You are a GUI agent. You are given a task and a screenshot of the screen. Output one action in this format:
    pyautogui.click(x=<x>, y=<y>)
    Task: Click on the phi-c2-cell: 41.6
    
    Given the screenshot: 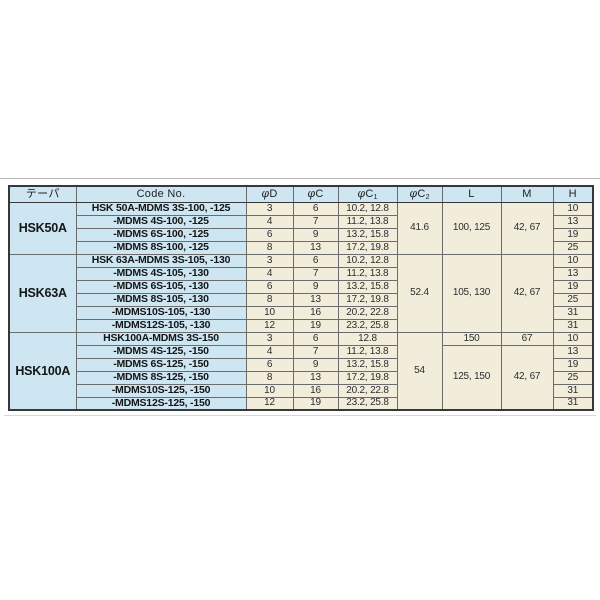 What is the action you would take?
    pyautogui.click(x=419, y=228)
    